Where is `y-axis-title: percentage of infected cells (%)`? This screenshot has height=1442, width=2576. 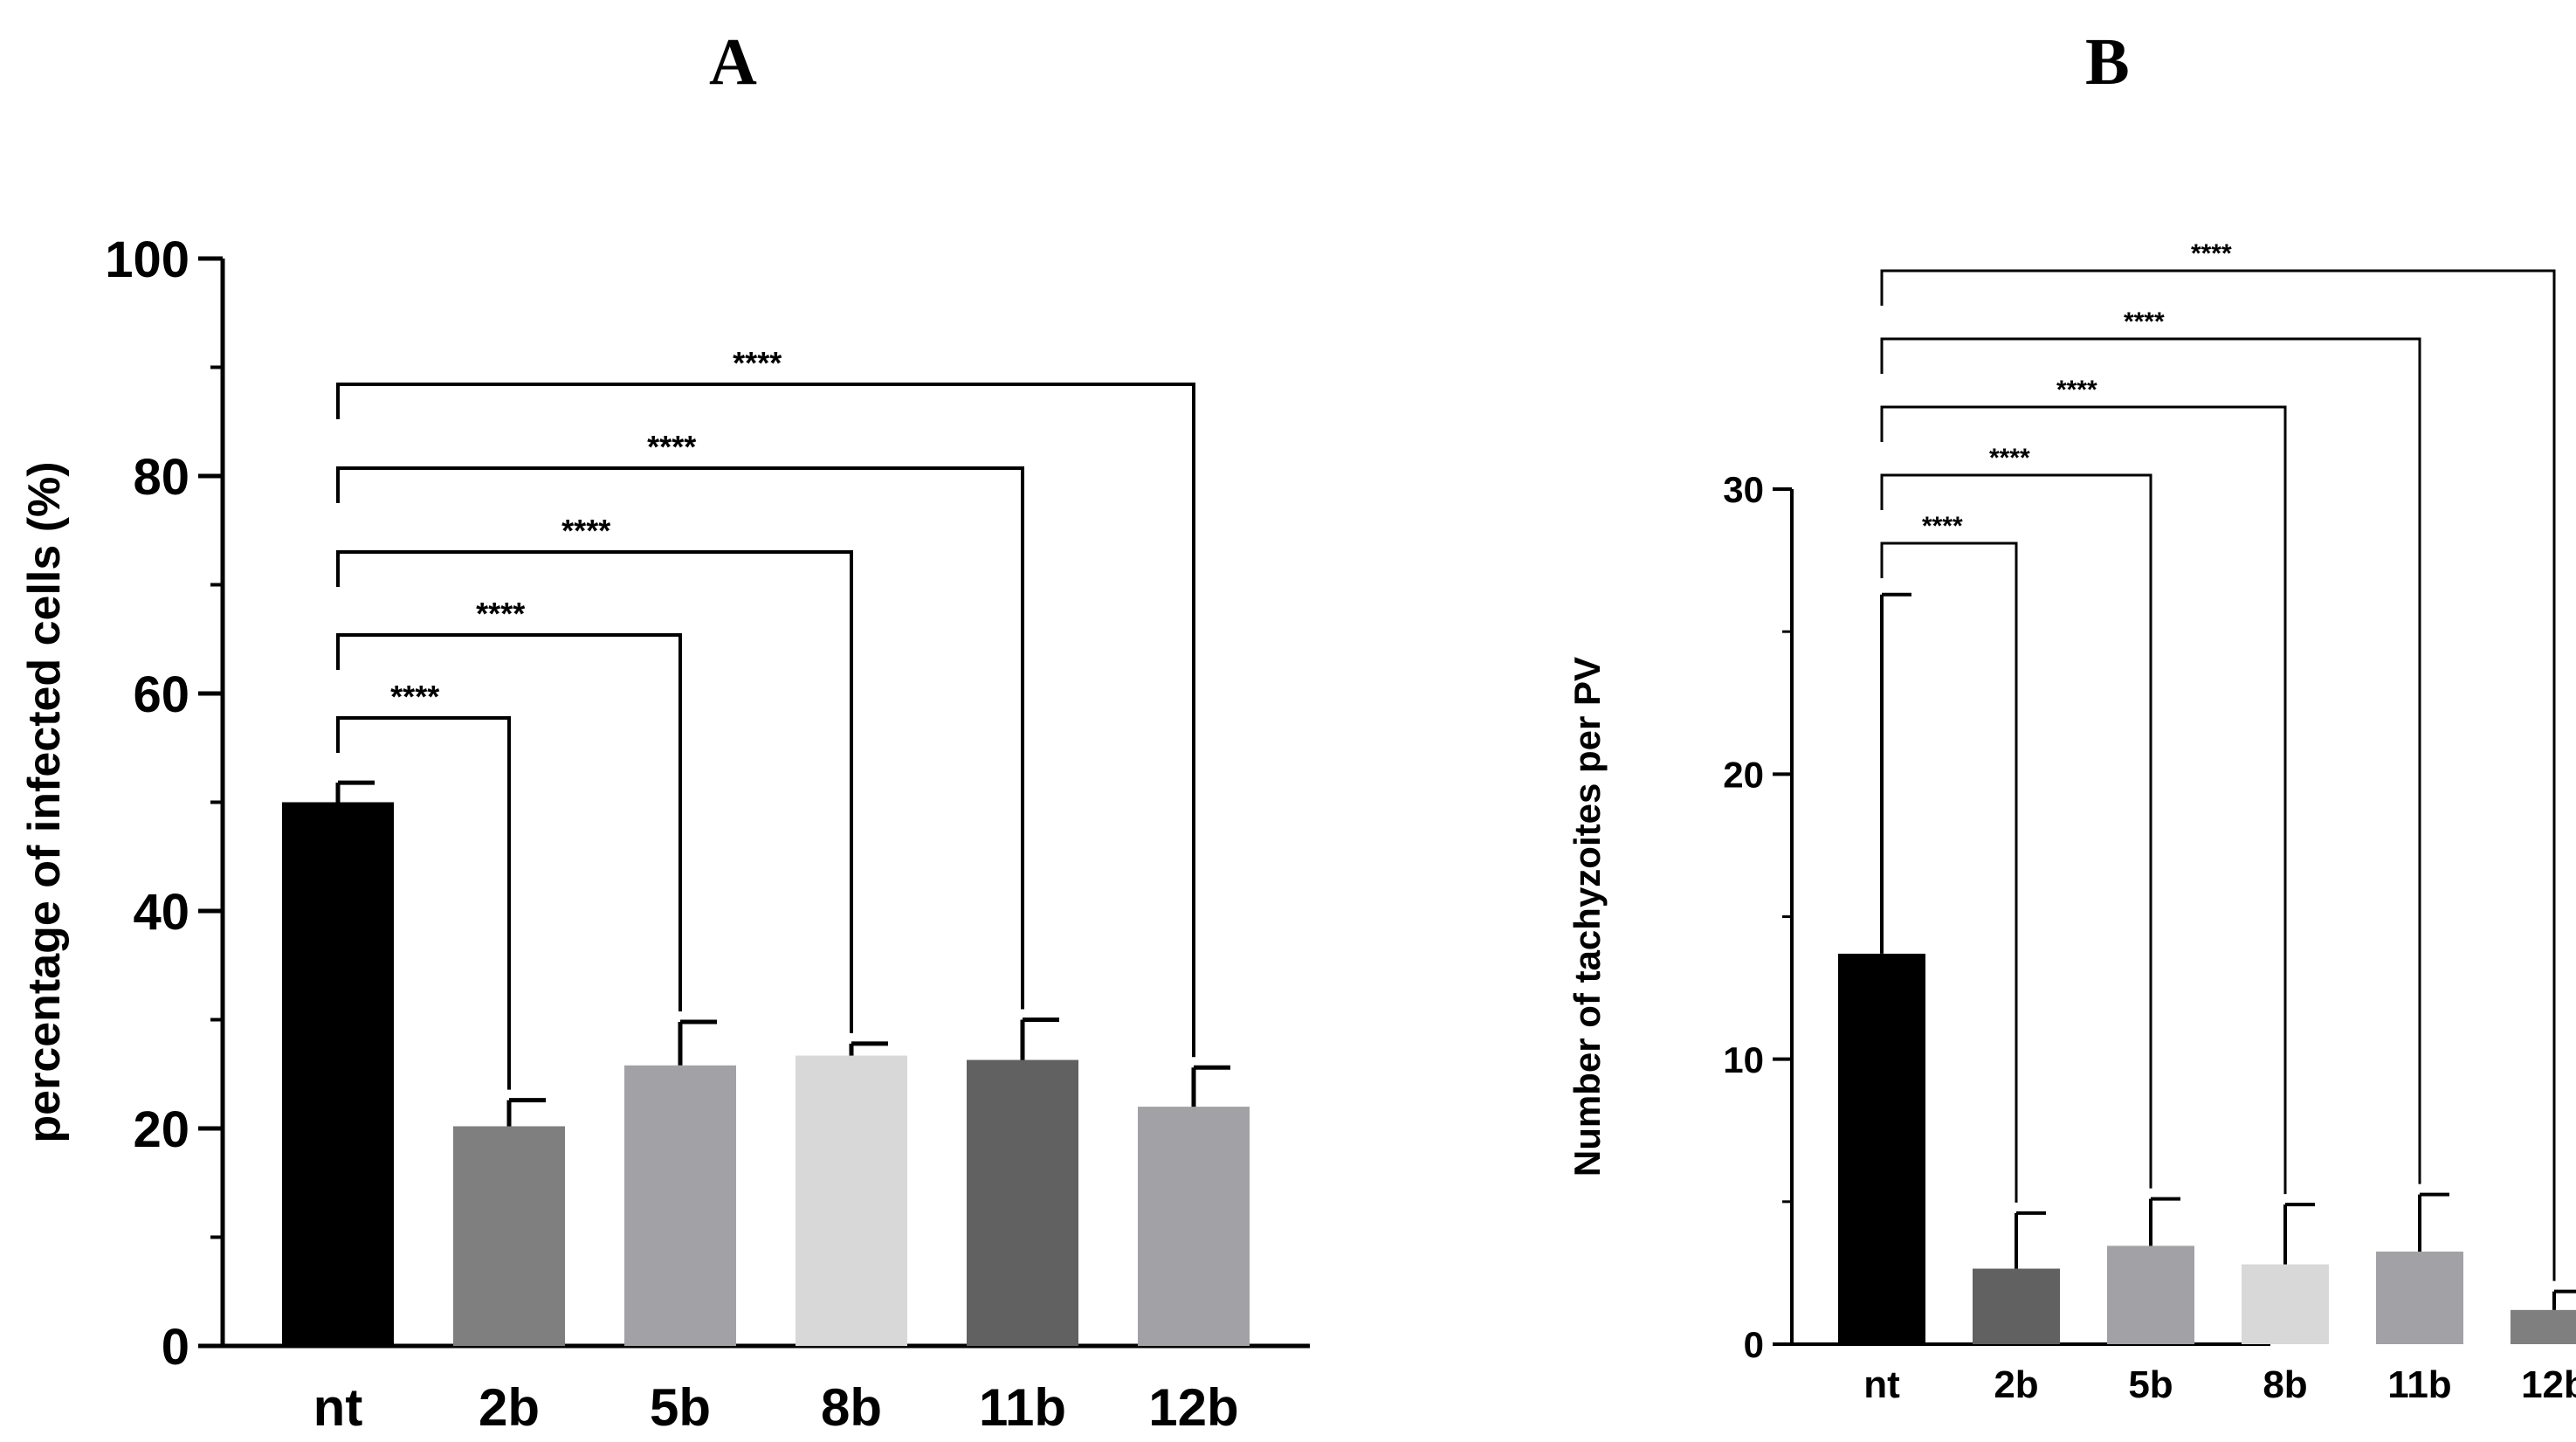
y-axis-title: percentage of infected cells (%) is located at coordinates (44, 801).